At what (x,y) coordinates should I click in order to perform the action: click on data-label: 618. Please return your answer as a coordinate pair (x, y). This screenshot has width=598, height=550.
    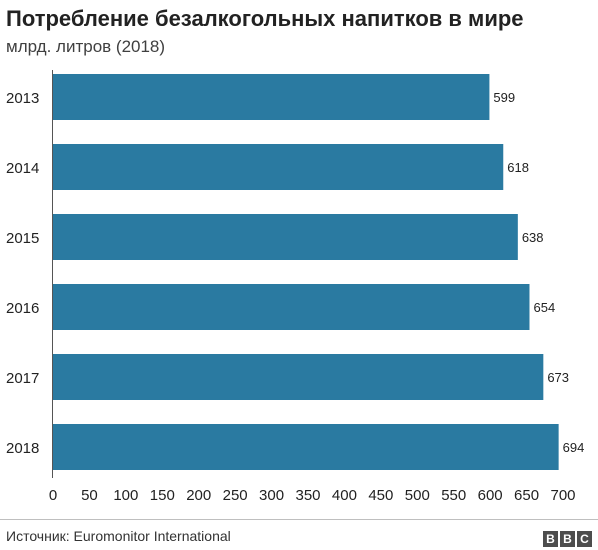
    Looking at the image, I should click on (518, 167).